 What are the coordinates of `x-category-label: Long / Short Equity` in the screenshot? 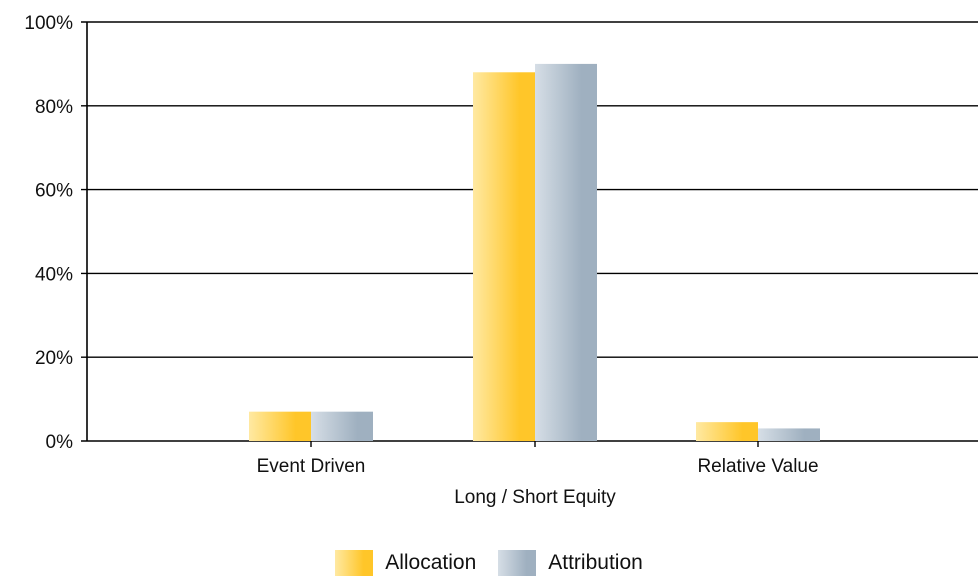 It's located at (535, 497).